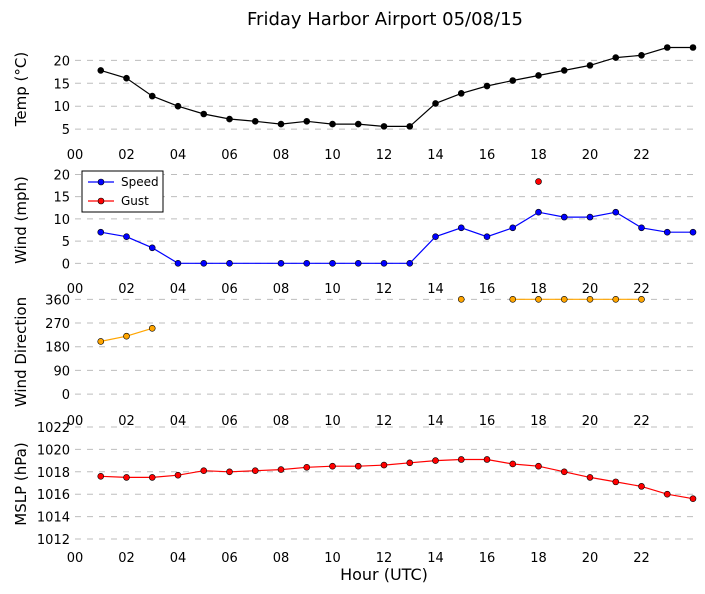 The image size is (705, 594). Describe the element at coordinates (21, 352) in the screenshot. I see `y-axis-label: Wind Direction` at that location.